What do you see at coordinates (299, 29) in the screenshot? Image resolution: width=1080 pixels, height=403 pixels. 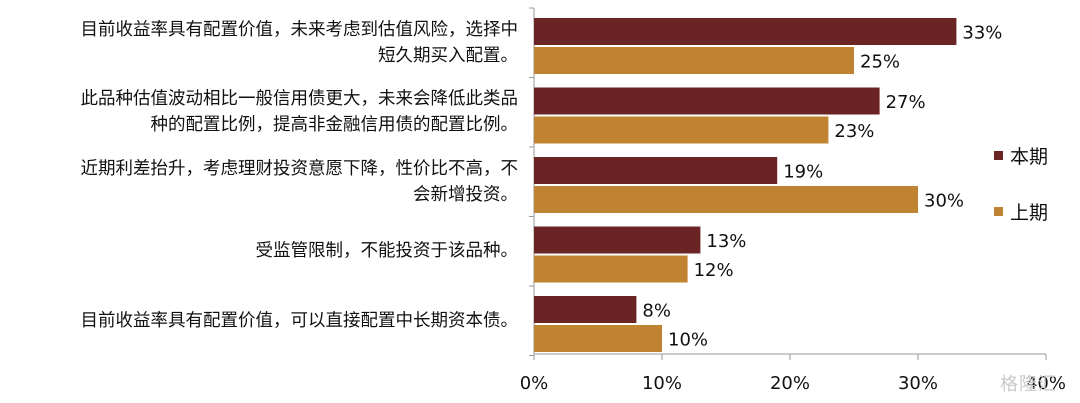 I see `category-label-line: 目前收益率具有配置价值，未来考虑到估值风险，选择中` at bounding box center [299, 29].